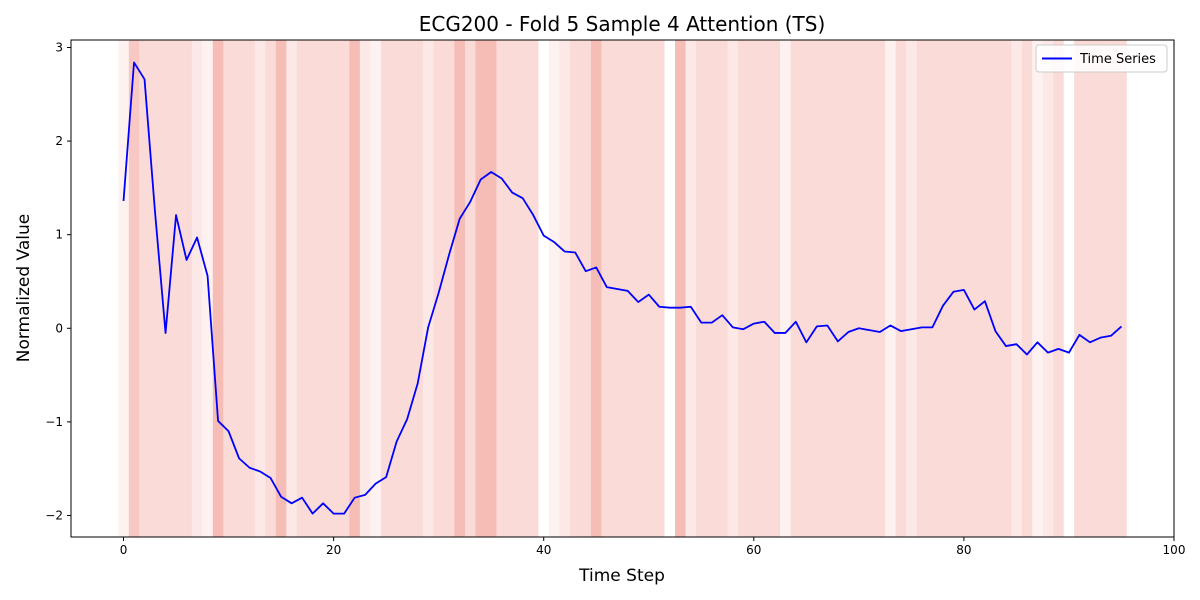 The image size is (1200, 600). I want to click on y-axis-label: Normalized Value, so click(24, 288).